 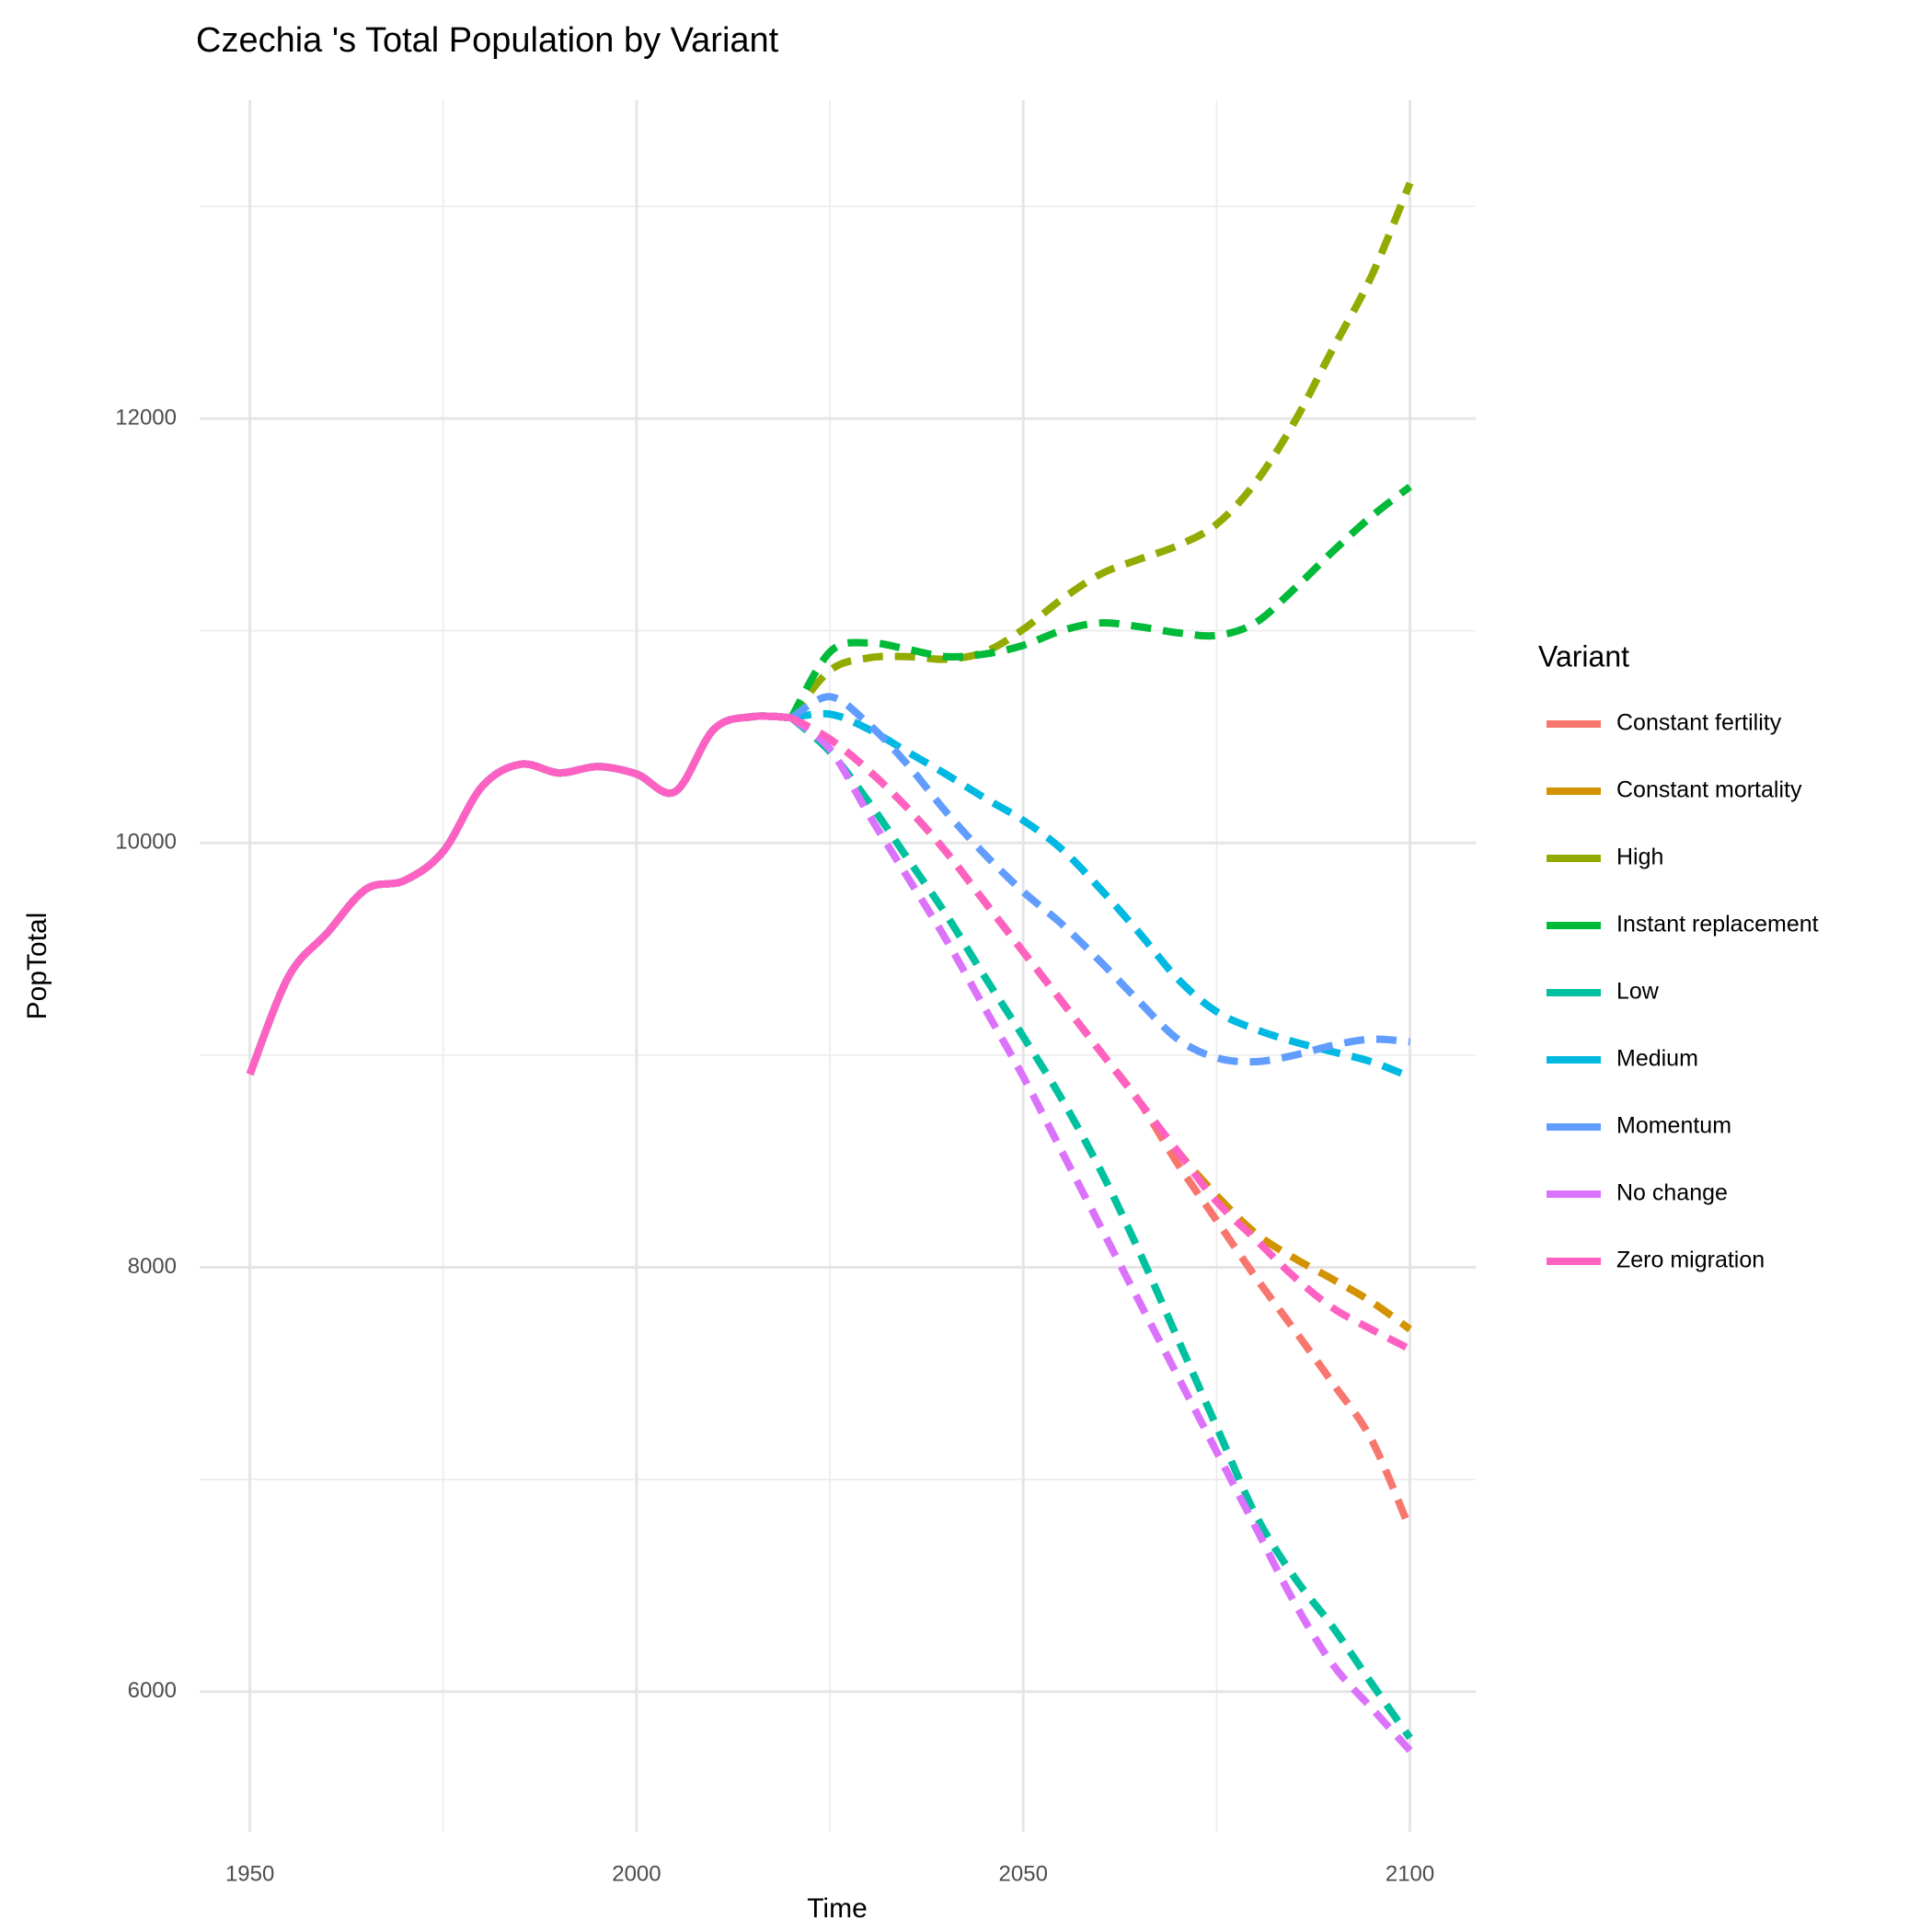 I want to click on chart-title: Czechia 's Total Population by Variant, so click(x=487, y=40).